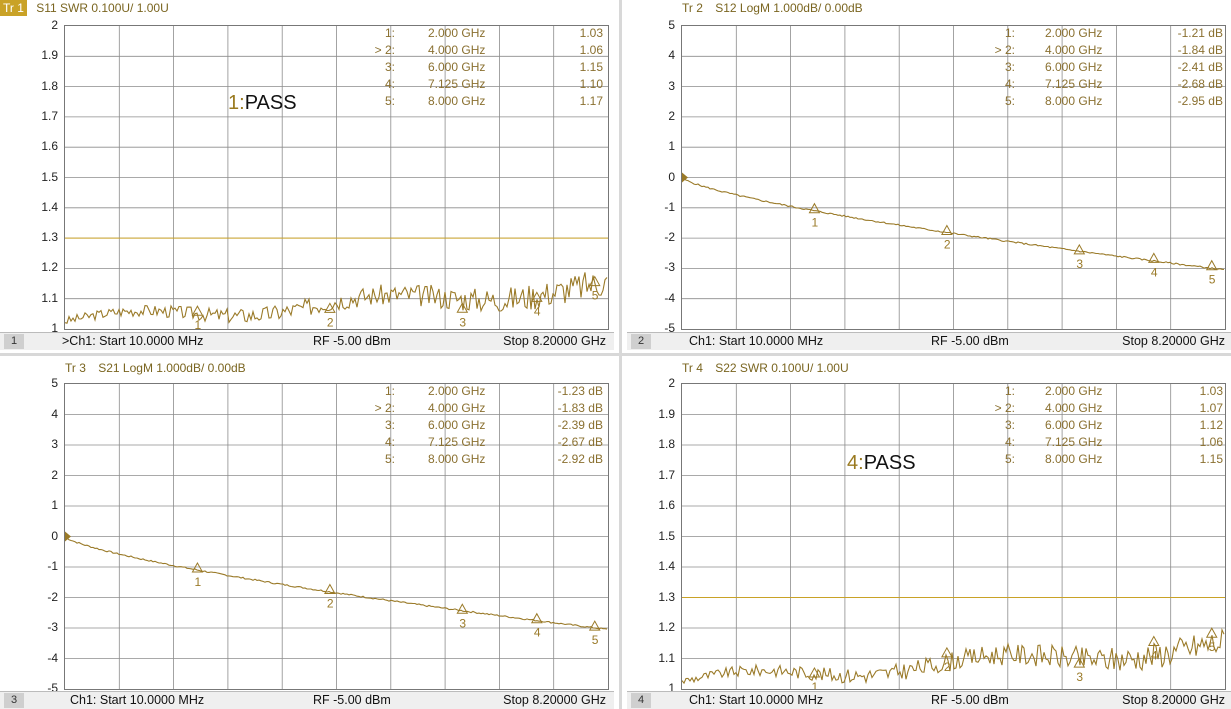 The height and width of the screenshot is (709, 1231). Describe the element at coordinates (482, 460) in the screenshot. I see `marker-row: 5: 8.000 GHz -2.92 dB` at that location.